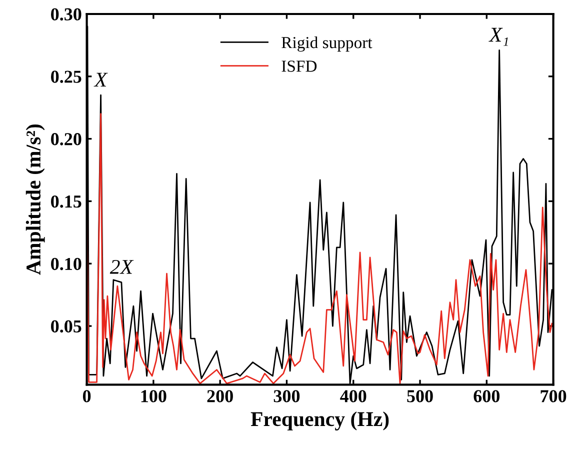  I want to click on y-tick-label: 0.15, so click(66, 201).